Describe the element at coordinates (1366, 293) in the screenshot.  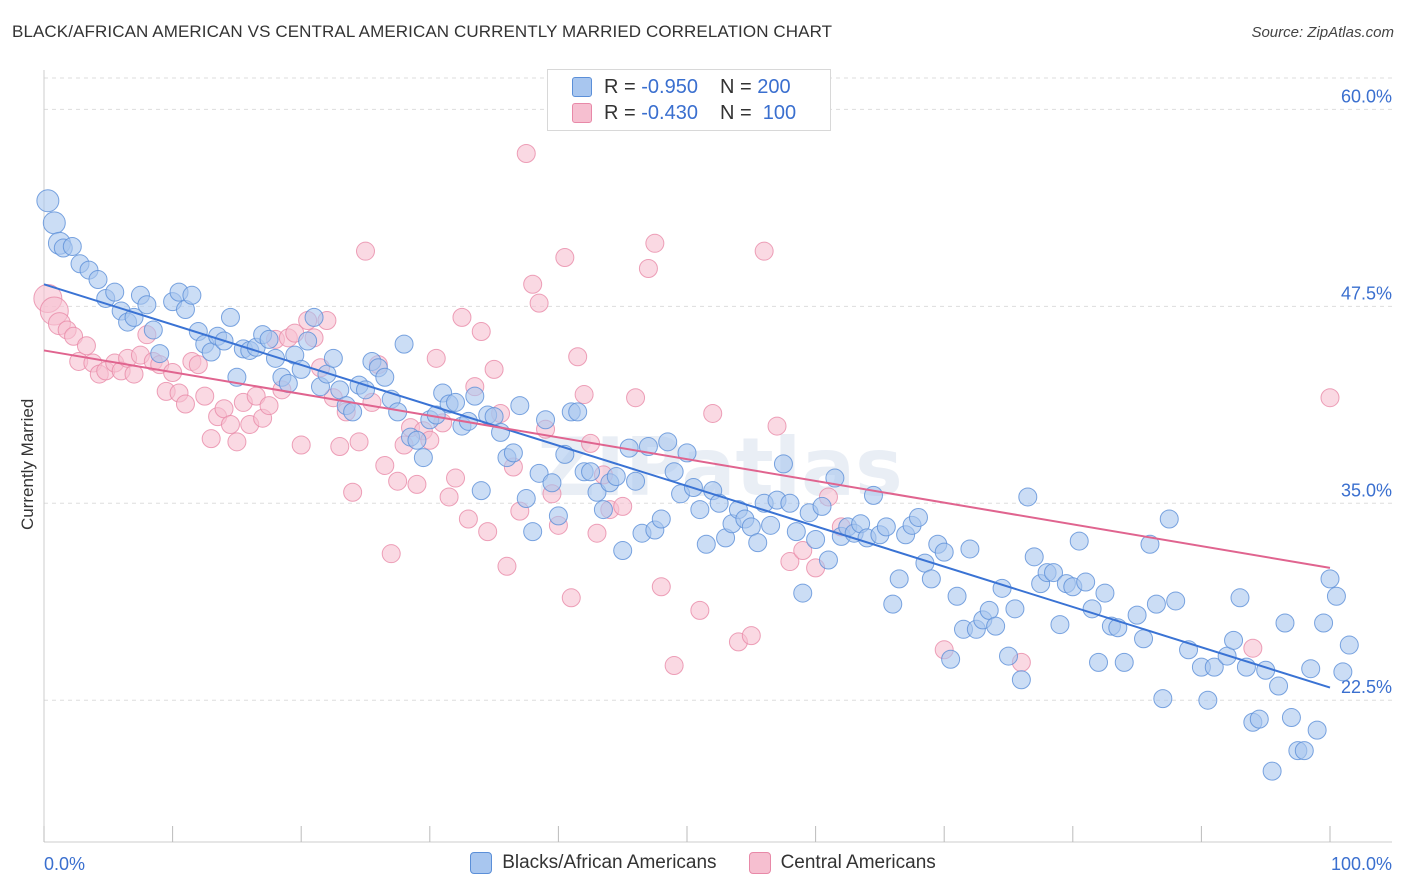
I see `y-tick-label: 47.5%` at that location.